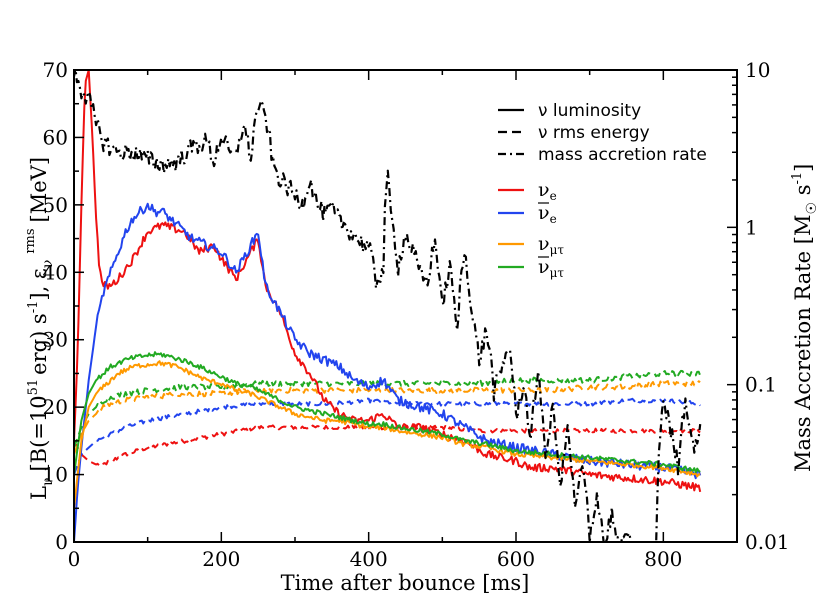 This screenshot has height=602, width=830. What do you see at coordinates (33, 387) in the screenshot?
I see `ylabel-exp51: 51` at bounding box center [33, 387].